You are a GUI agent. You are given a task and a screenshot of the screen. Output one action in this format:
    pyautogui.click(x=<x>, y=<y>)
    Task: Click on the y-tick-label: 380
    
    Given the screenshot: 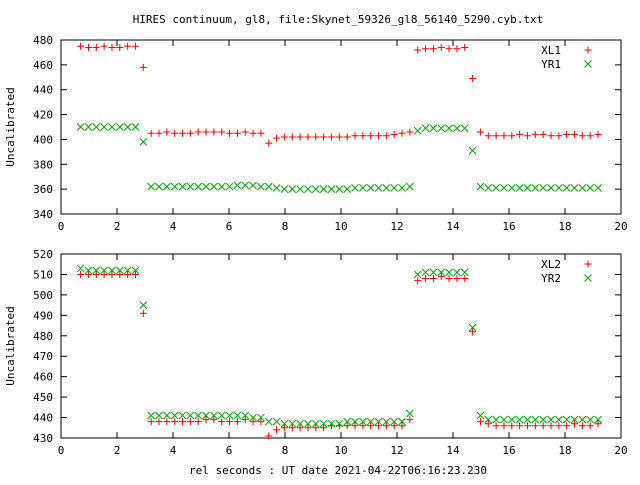 What is the action you would take?
    pyautogui.click(x=43, y=164)
    